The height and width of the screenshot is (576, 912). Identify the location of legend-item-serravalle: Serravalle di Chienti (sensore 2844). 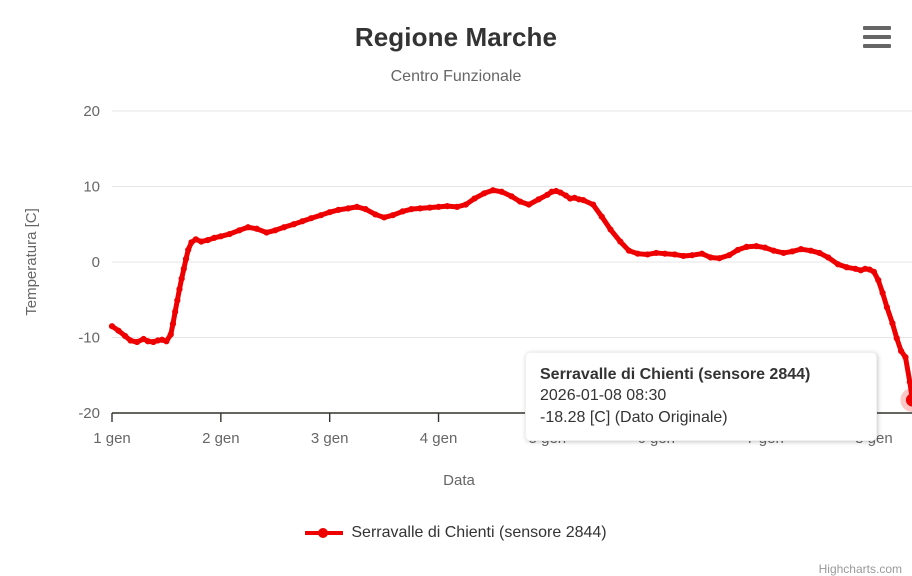
(456, 533).